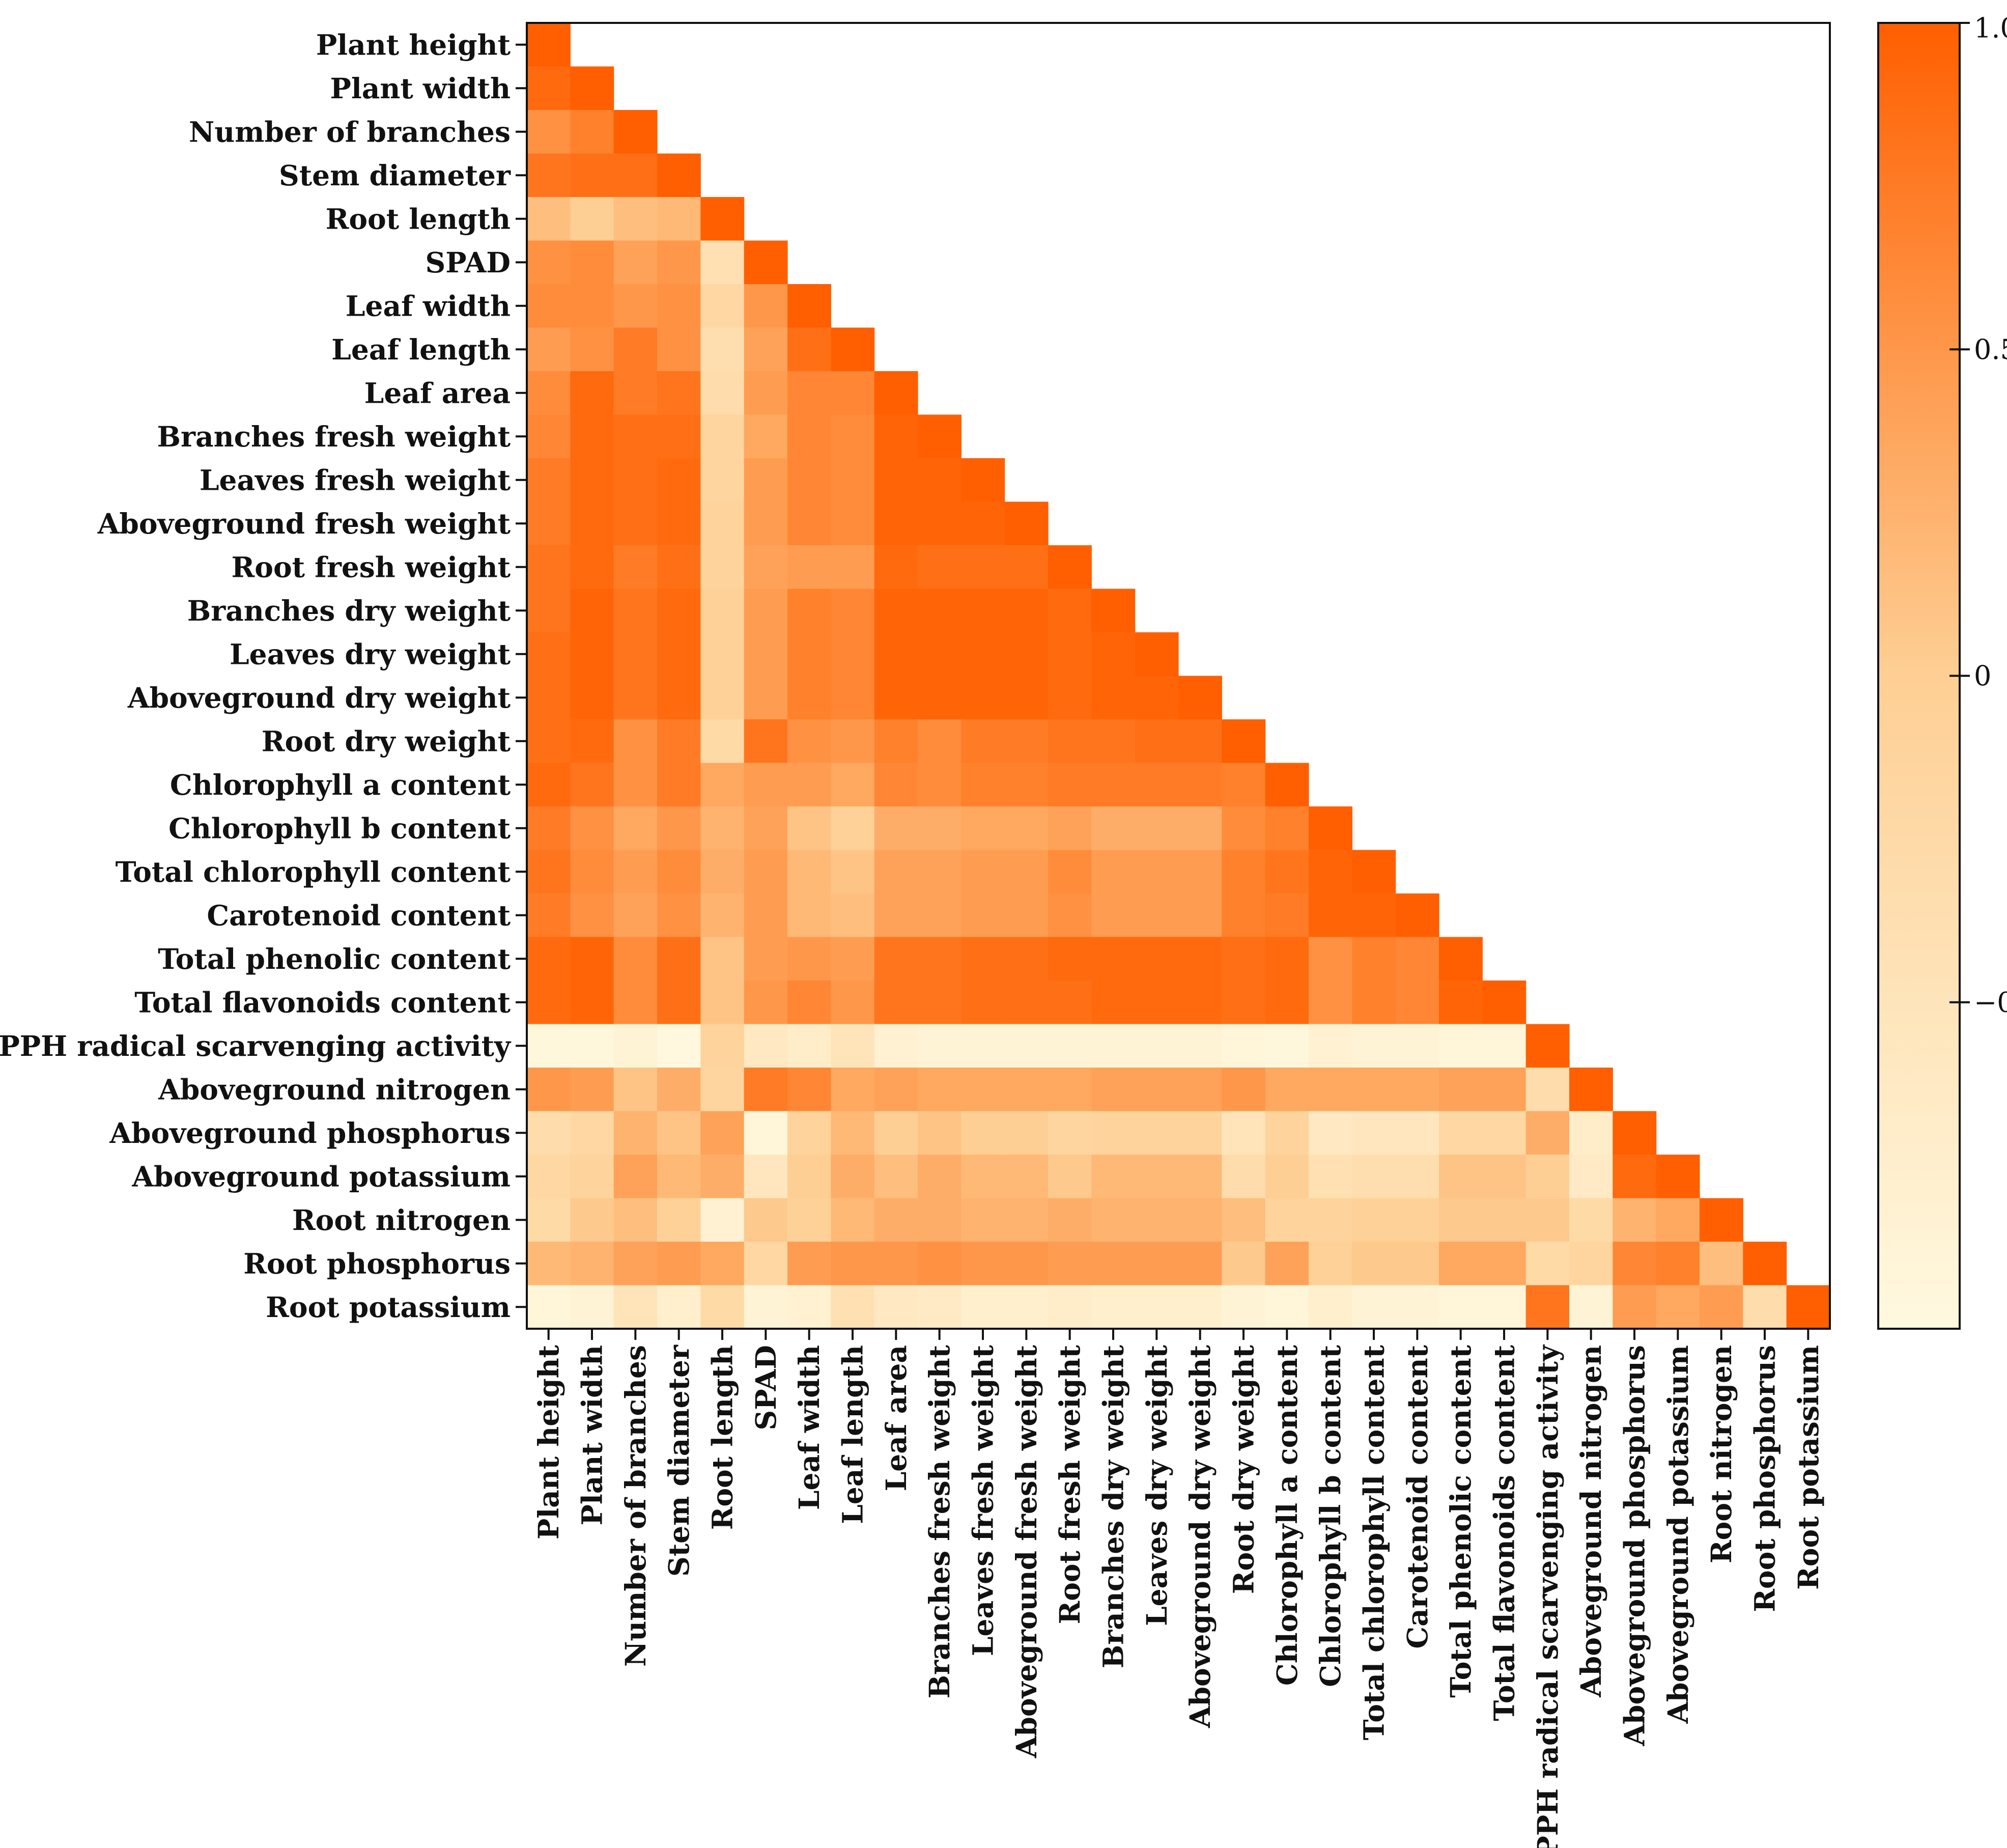 Image resolution: width=2007 pixels, height=1848 pixels. I want to click on column-label: Chlorophyll a content, so click(1287, 1515).